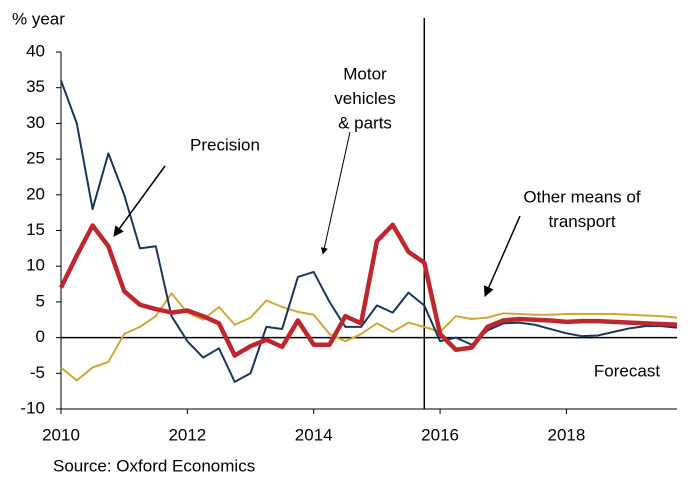  Describe the element at coordinates (32, 407) in the screenshot. I see `y-tick-label: -10` at that location.